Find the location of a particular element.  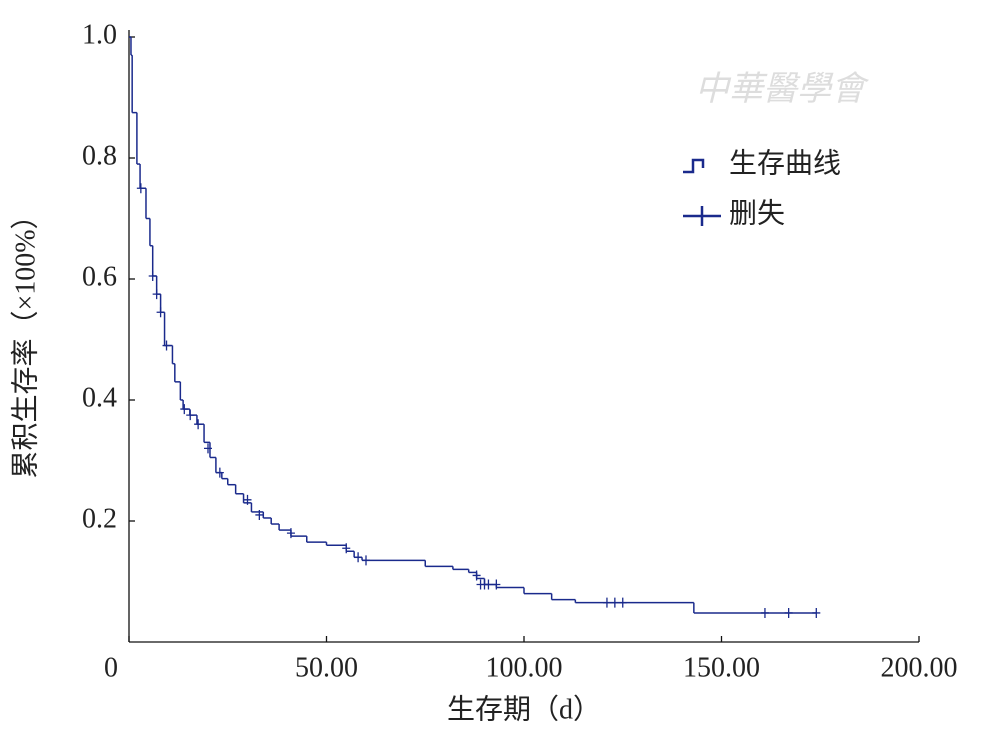

y-tick-label: 0.2 is located at coordinates (99, 518).